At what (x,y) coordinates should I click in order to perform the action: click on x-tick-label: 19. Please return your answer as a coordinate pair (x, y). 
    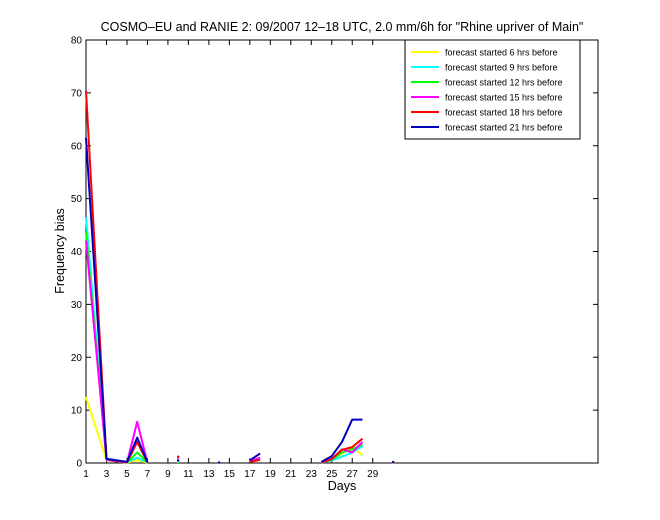
    Looking at the image, I should click on (271, 474).